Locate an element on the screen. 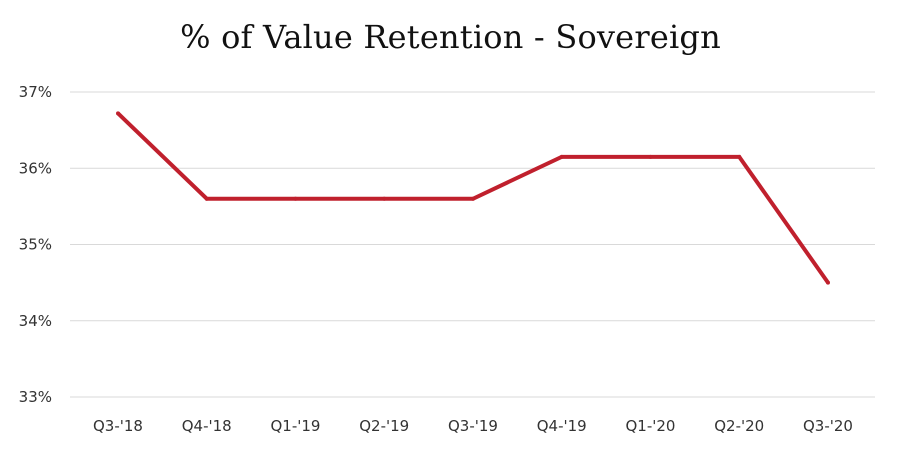 The height and width of the screenshot is (451, 901). x-tick-label: Q3-'19 is located at coordinates (473, 426).